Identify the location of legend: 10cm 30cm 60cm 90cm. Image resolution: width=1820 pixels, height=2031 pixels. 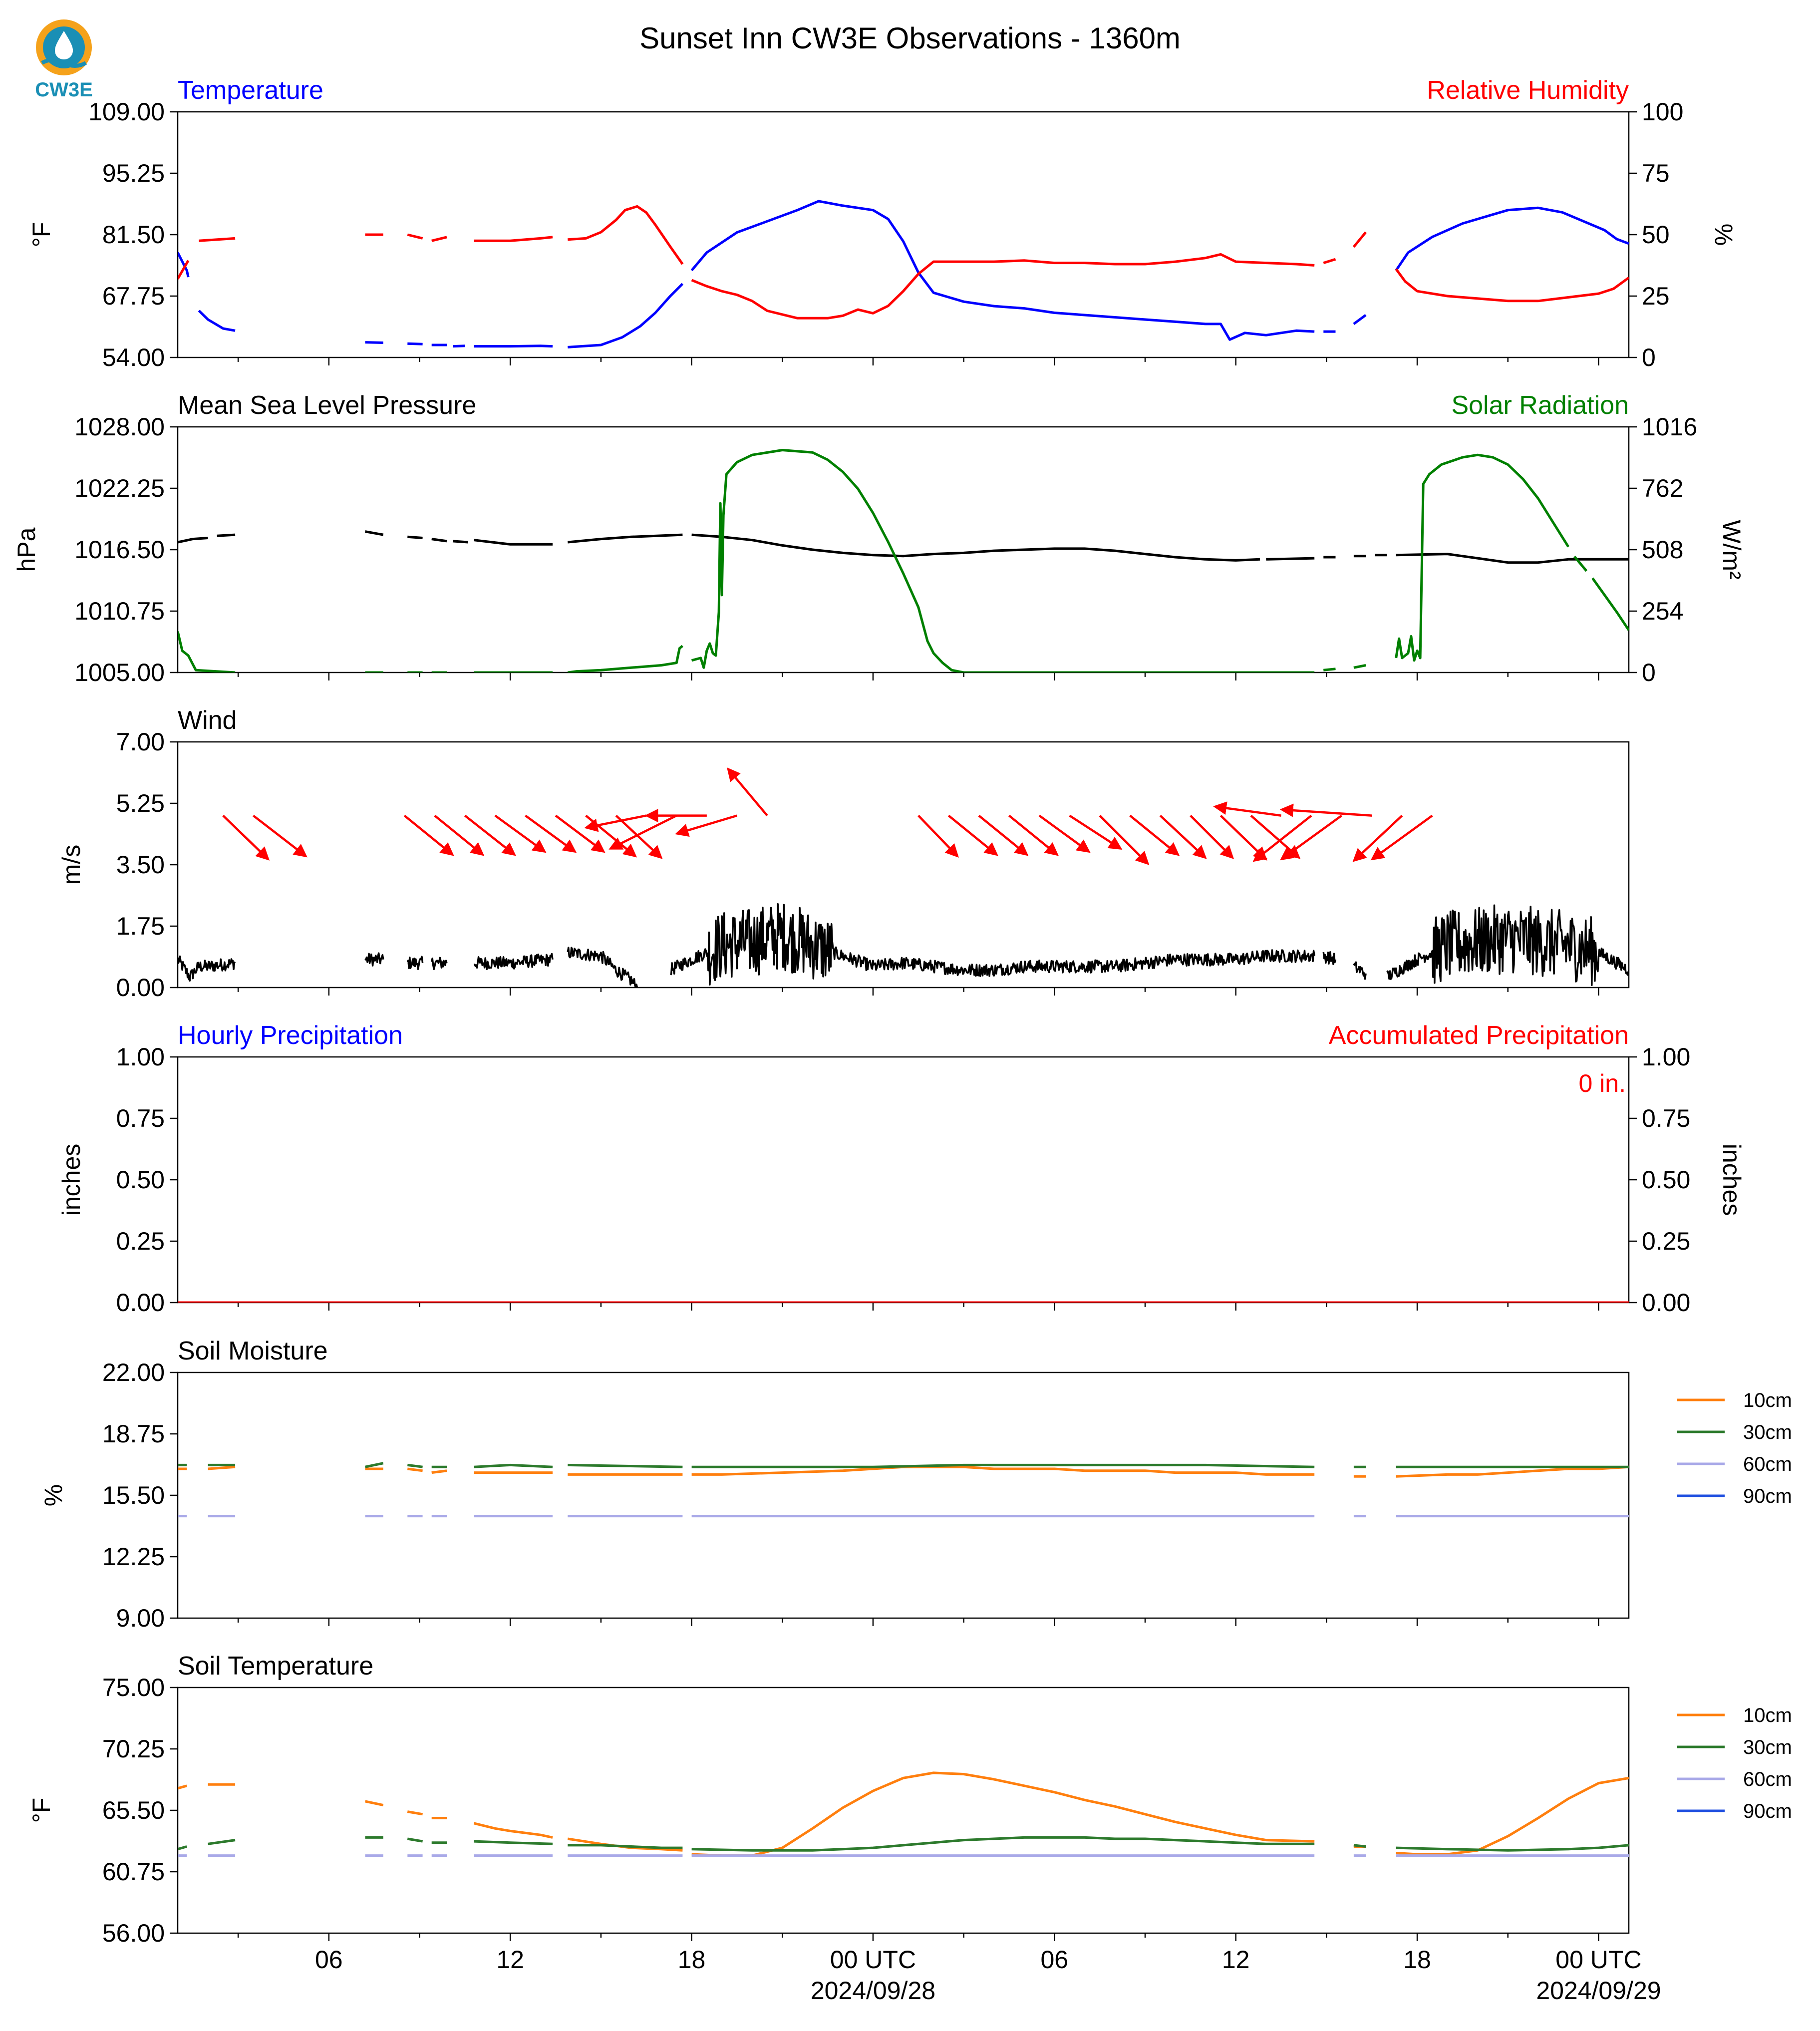
(1734, 1763).